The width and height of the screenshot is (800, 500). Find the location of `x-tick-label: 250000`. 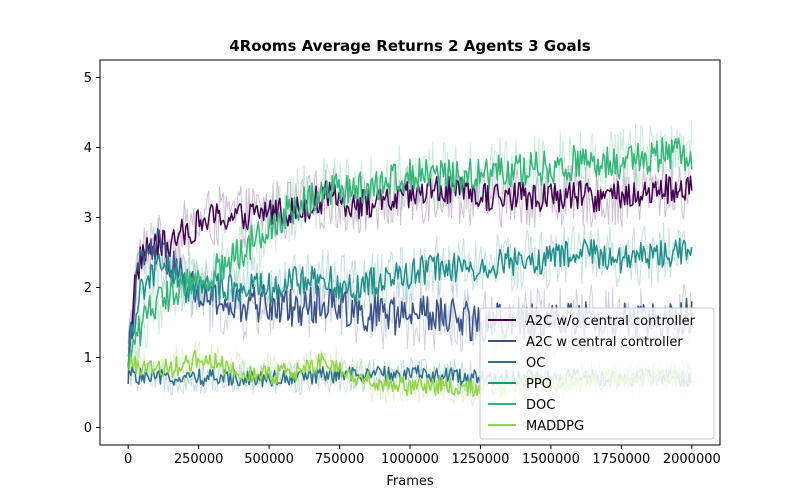

x-tick-label: 250000 is located at coordinates (199, 459).